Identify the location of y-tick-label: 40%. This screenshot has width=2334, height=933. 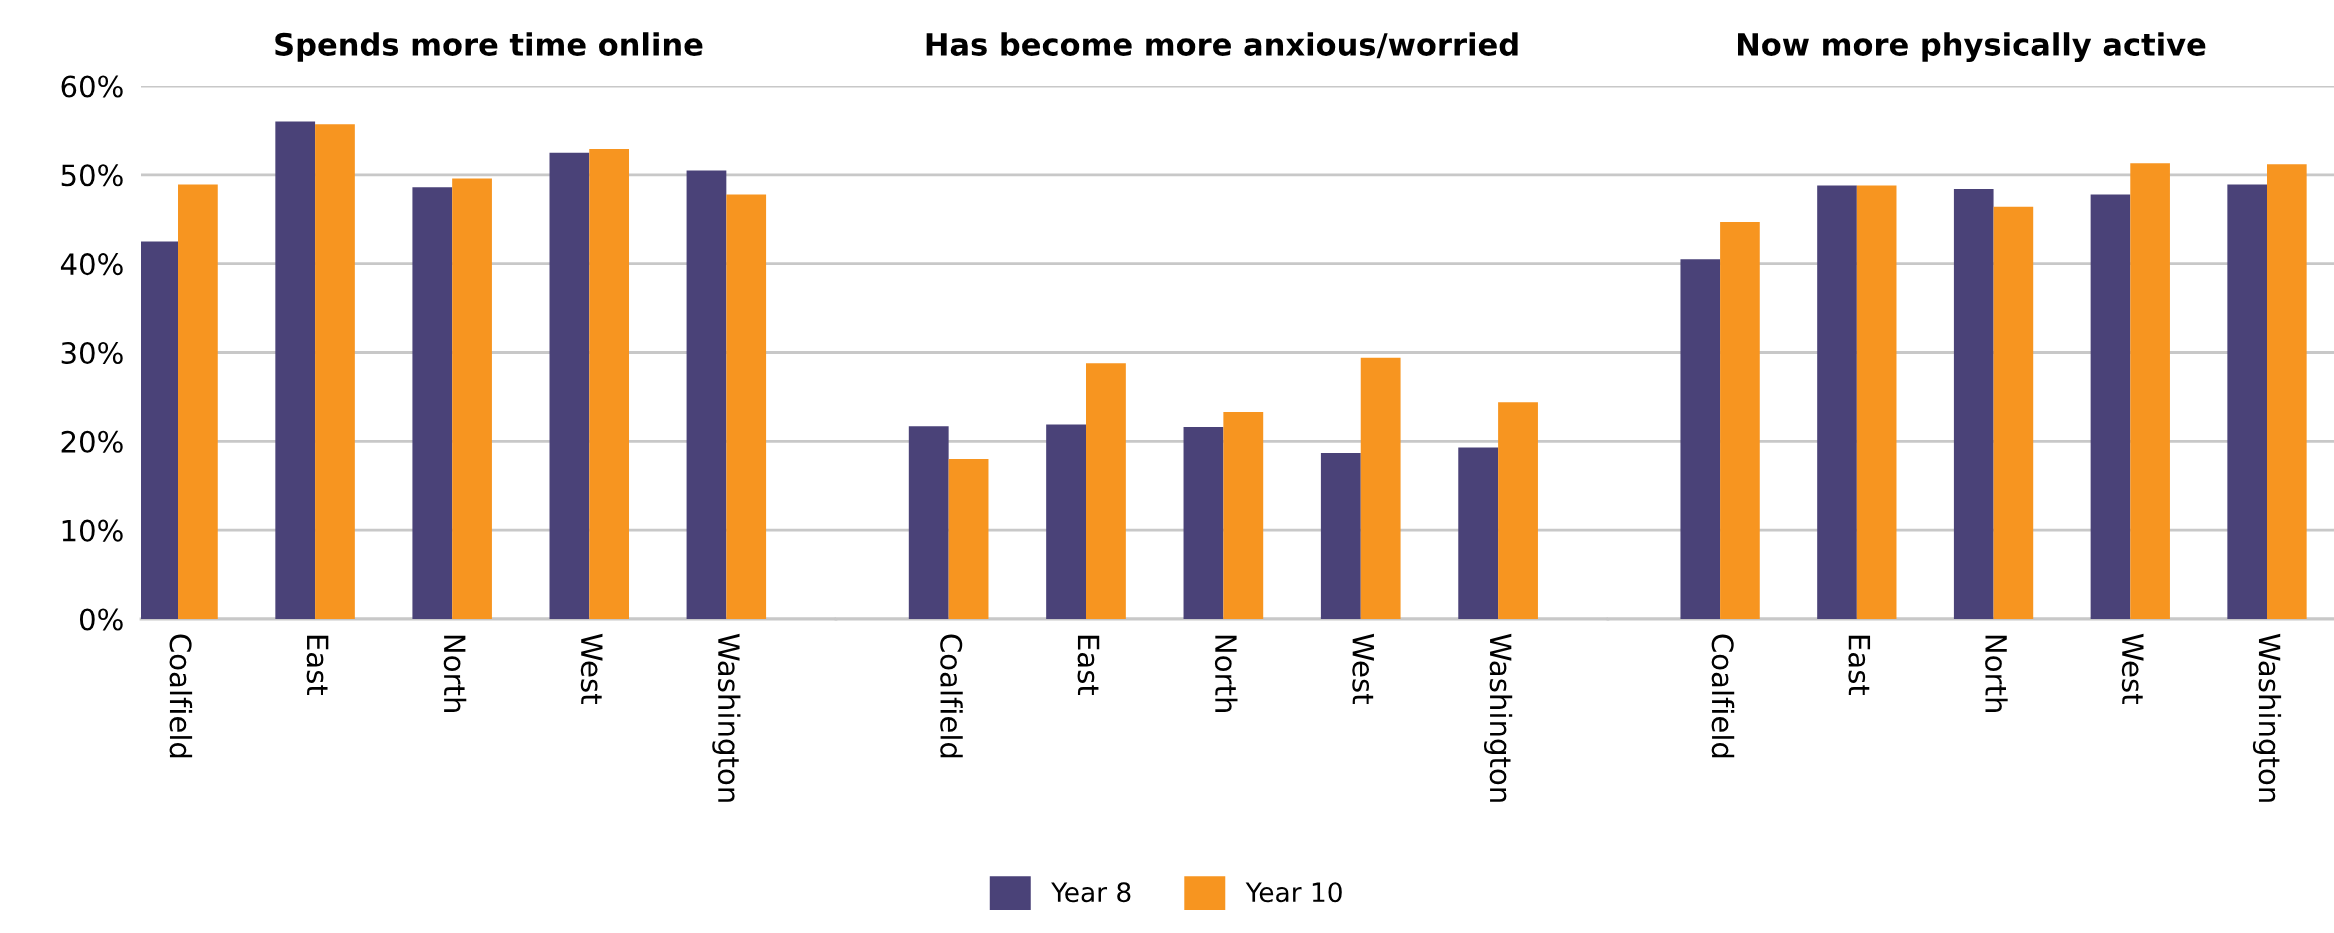
(91, 264).